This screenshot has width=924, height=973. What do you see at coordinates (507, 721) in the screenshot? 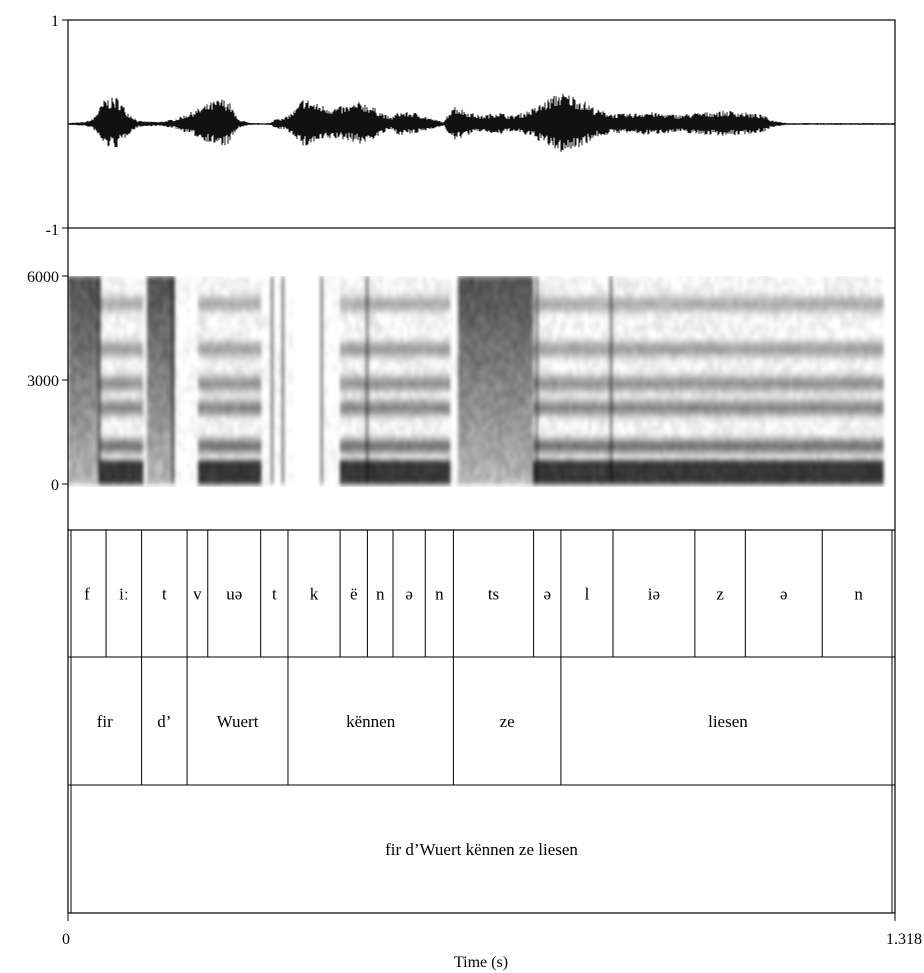
I see `word-label: ze` at bounding box center [507, 721].